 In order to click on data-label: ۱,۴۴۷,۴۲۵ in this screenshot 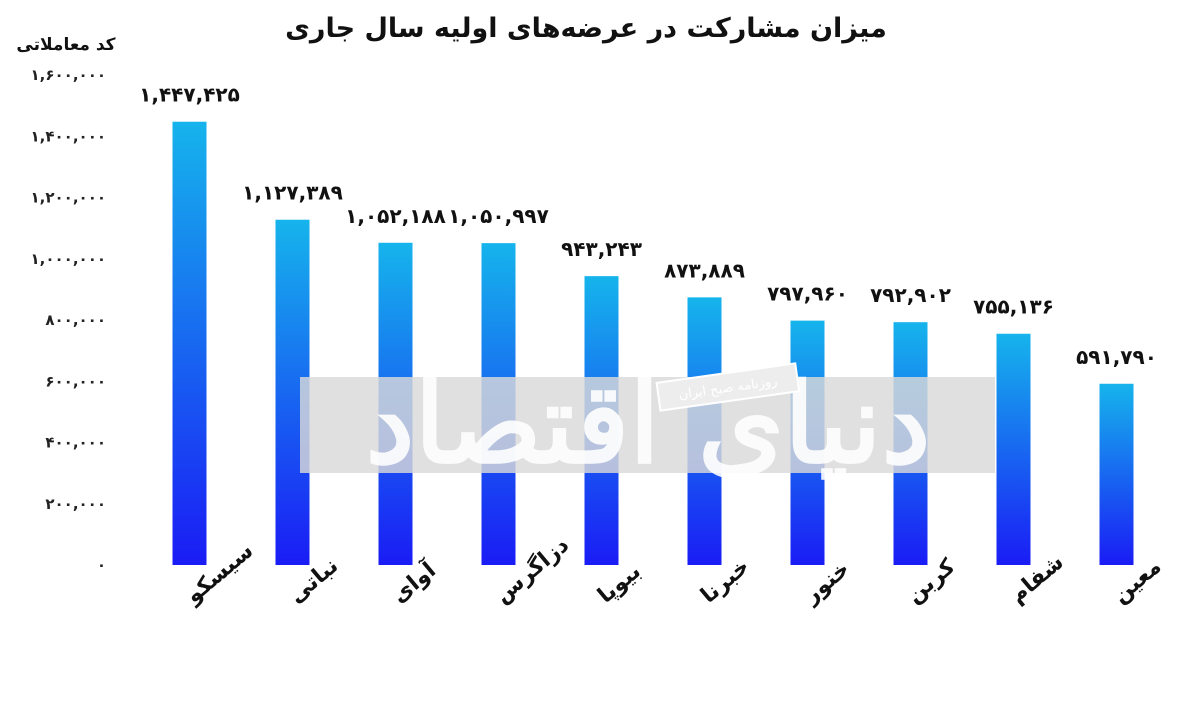, I will do `click(189, 95)`.